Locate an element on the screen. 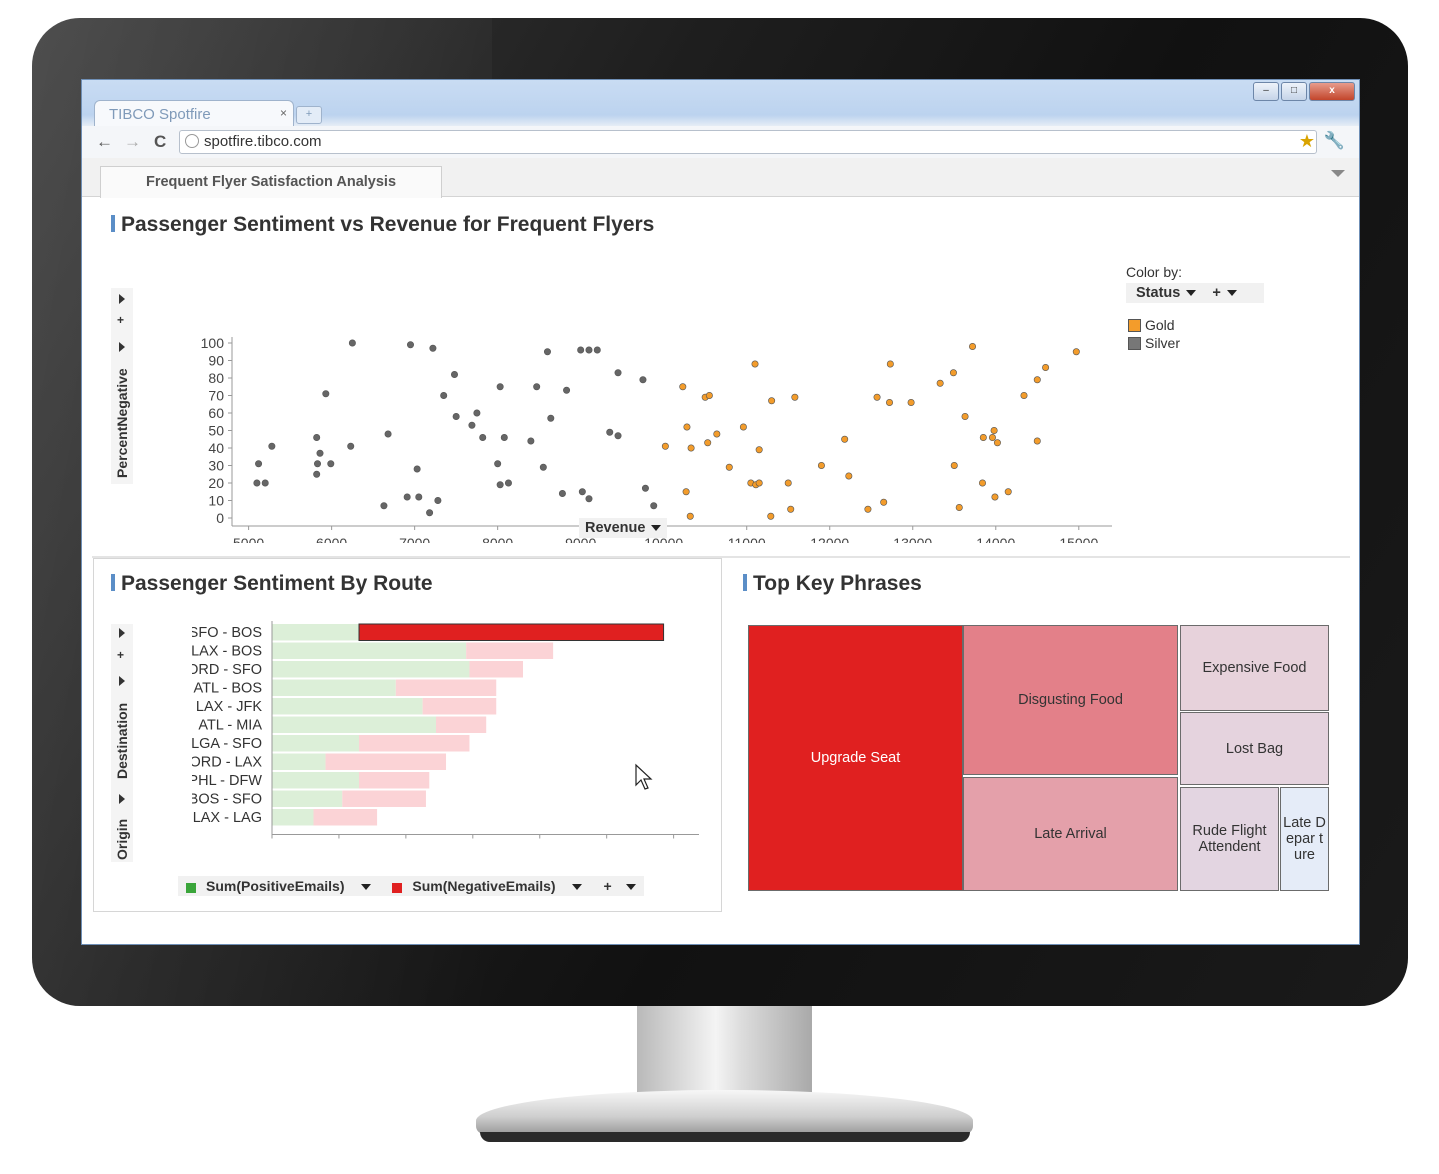 The image size is (1439, 1174). treemap-label: Disgusting Food is located at coordinates (1070, 700).